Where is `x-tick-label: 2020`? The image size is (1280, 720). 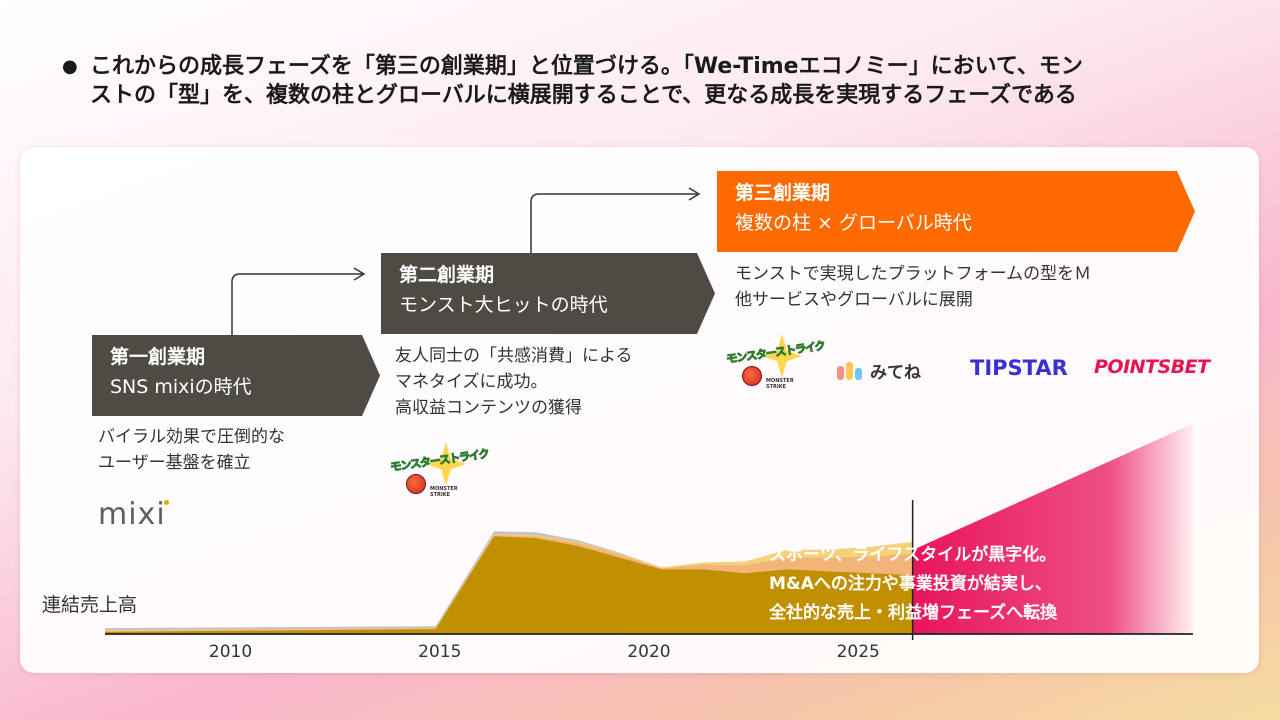
x-tick-label: 2020 is located at coordinates (649, 652).